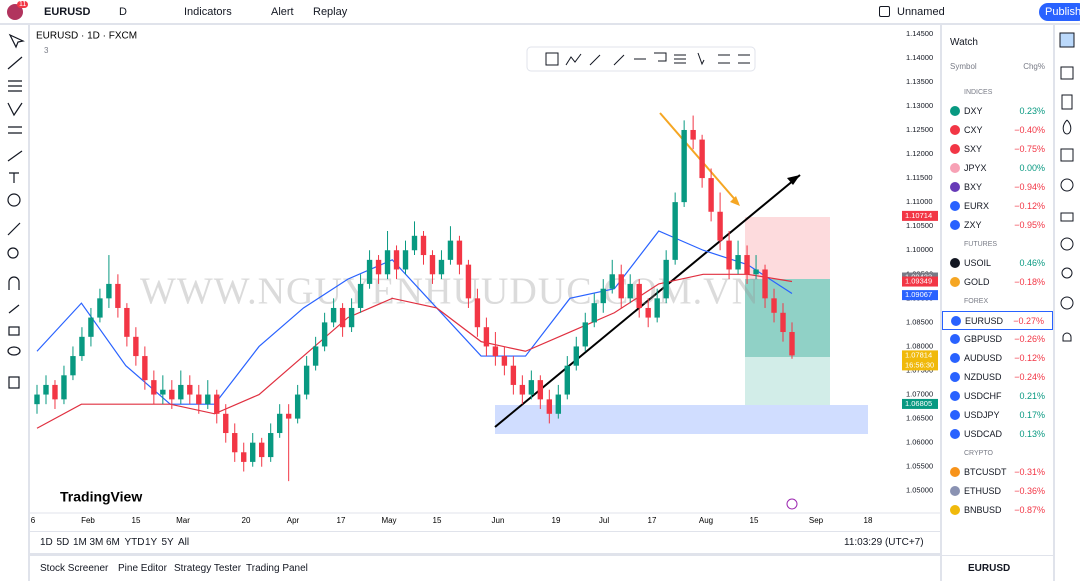 This screenshot has width=1080, height=581. Describe the element at coordinates (997, 358) in the screenshot. I see `watch-row: AUDUSD −0.12%` at that location.